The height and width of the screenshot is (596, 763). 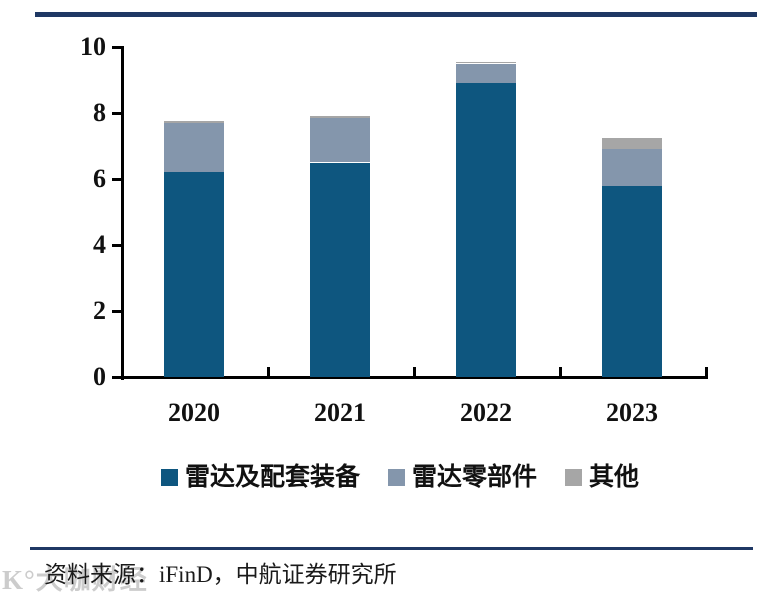 I want to click on bottom-divider, so click(x=391, y=548).